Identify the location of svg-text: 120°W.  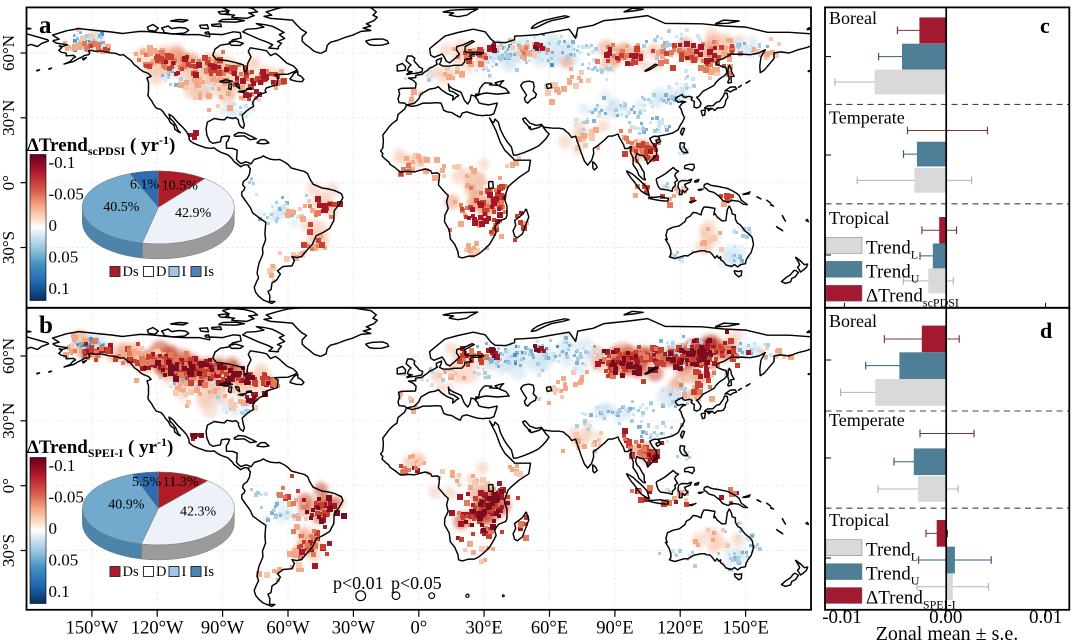
(157, 628).